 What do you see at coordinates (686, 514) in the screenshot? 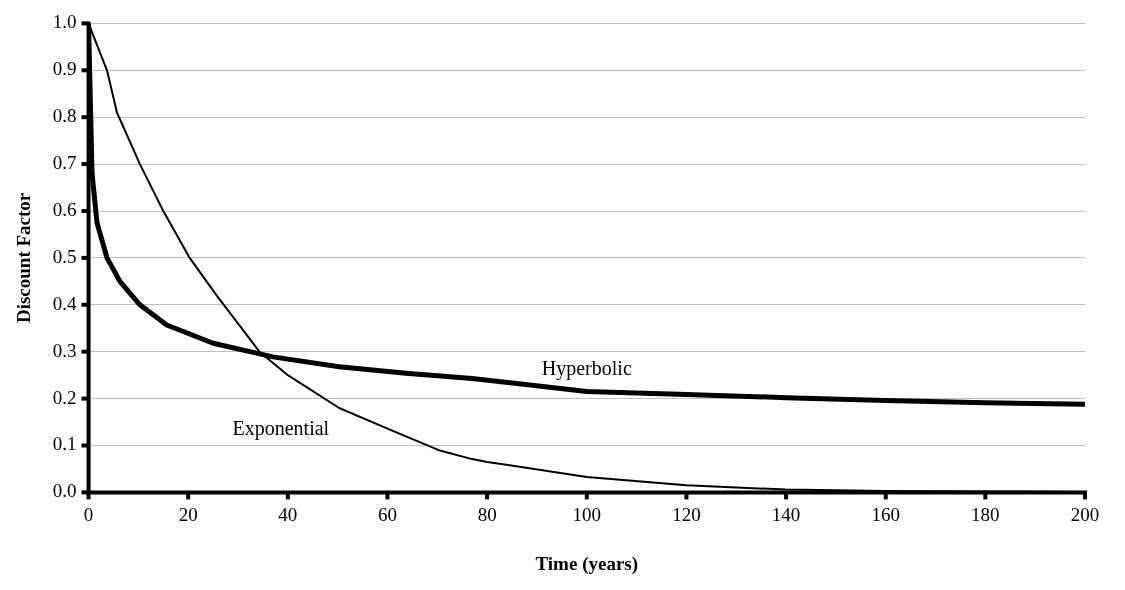
I see `x-tick-label: 120` at bounding box center [686, 514].